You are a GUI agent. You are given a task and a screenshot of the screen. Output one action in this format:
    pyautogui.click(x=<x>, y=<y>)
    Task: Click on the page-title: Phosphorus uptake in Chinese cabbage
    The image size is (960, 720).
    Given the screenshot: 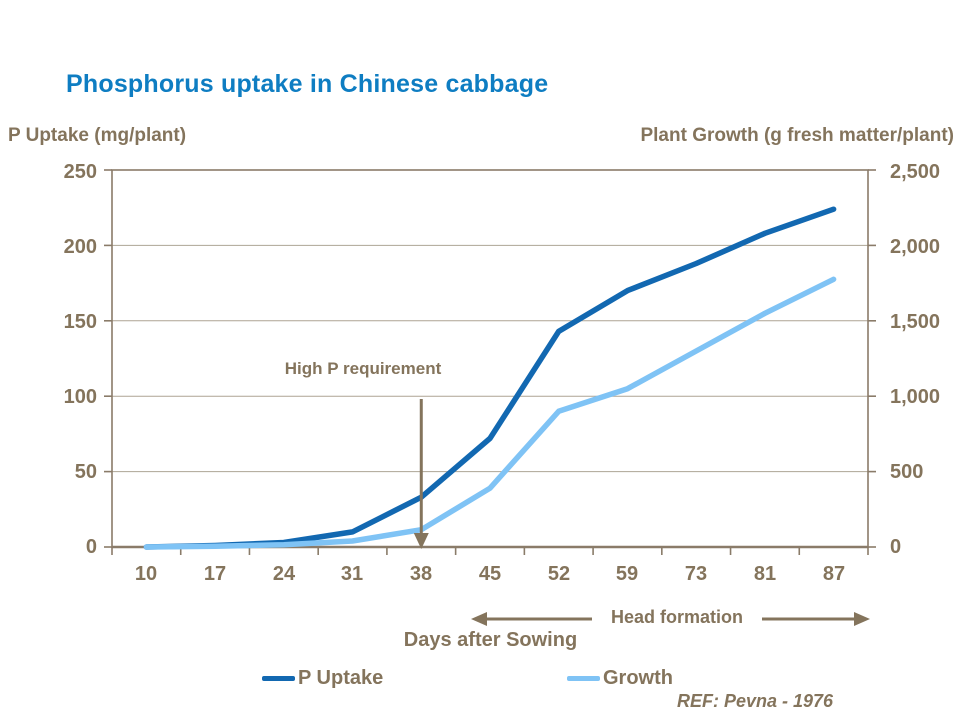 What is the action you would take?
    pyautogui.click(x=307, y=84)
    